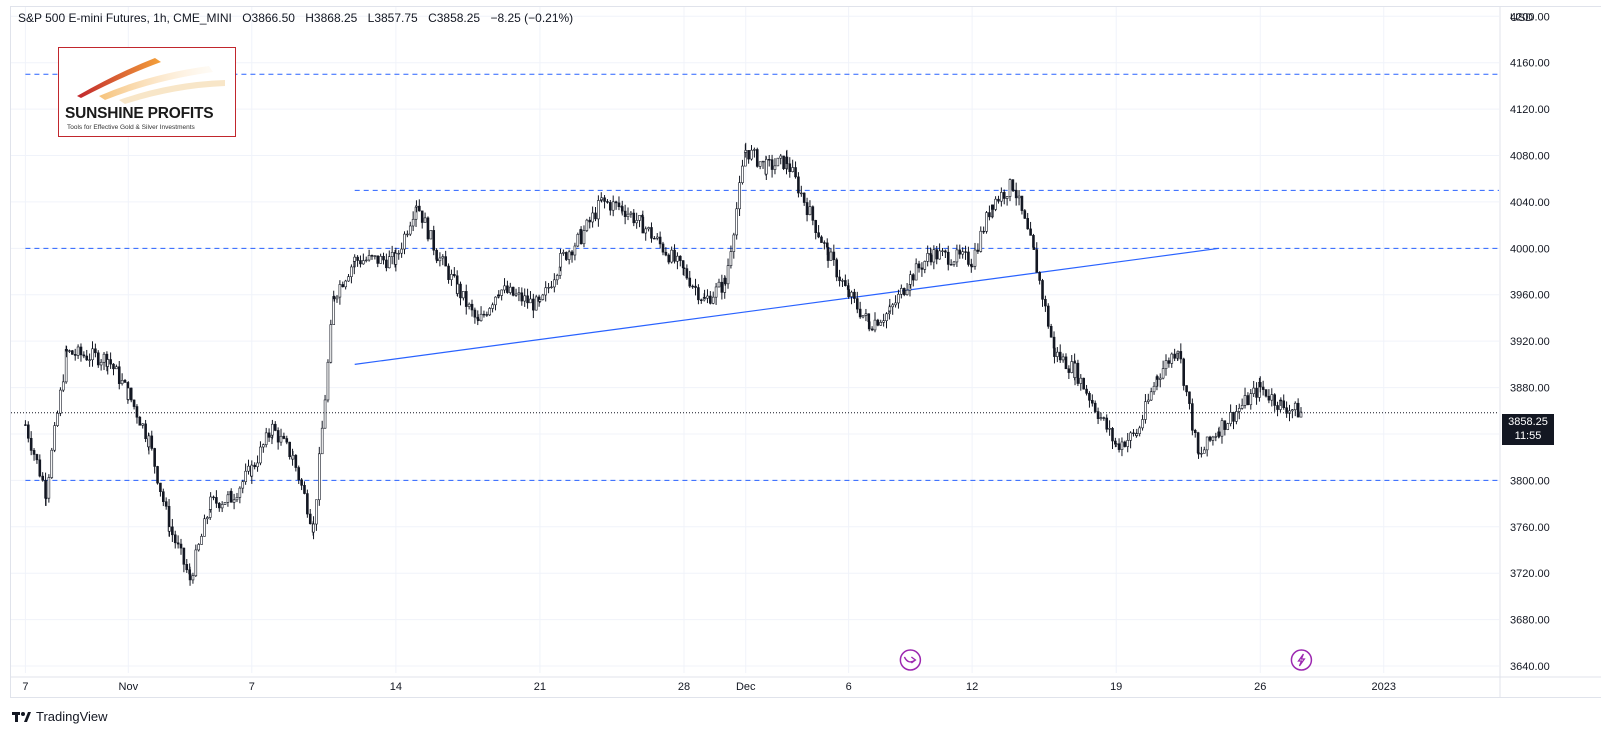 Image resolution: width=1601 pixels, height=749 pixels. What do you see at coordinates (746, 687) in the screenshot?
I see `time-tick-label: Dec` at bounding box center [746, 687].